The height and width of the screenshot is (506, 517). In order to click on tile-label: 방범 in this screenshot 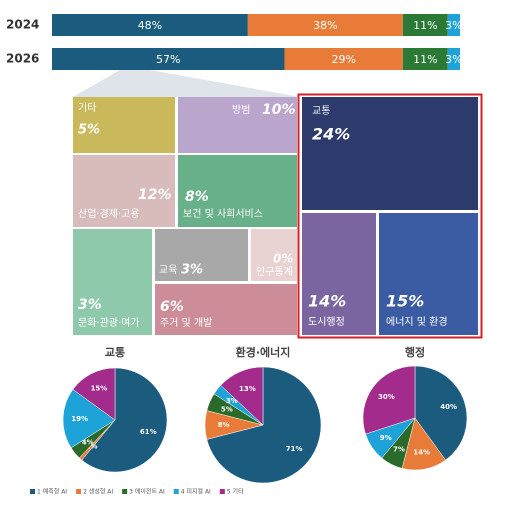, I will do `click(241, 110)`.